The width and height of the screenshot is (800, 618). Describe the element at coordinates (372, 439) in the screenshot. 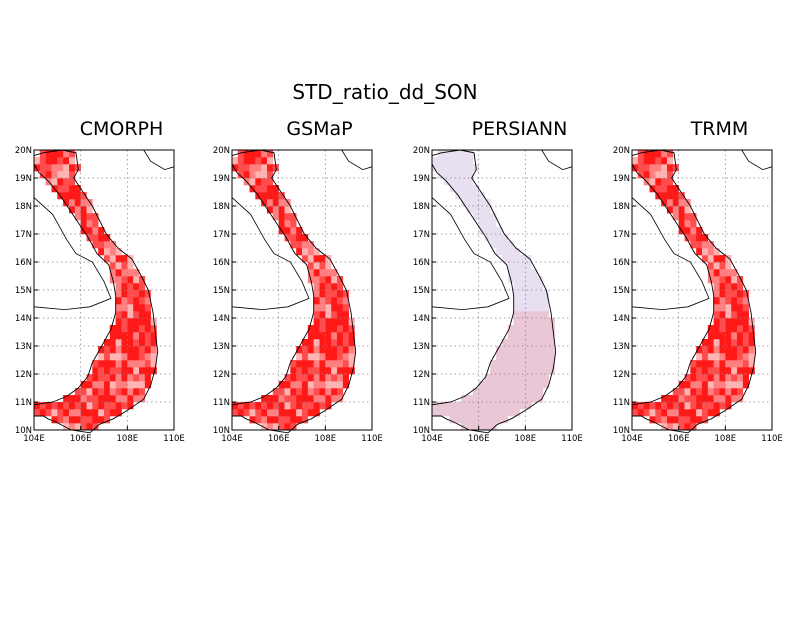

I see `lon-tick-label: 110E` at that location.